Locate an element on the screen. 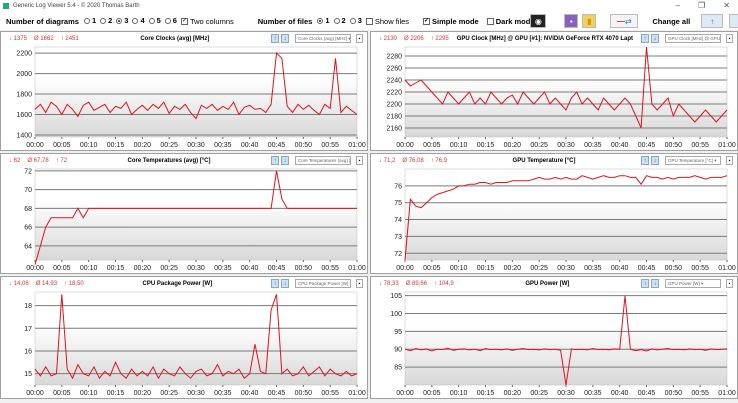  file-radio-3: 3 is located at coordinates (355, 20).